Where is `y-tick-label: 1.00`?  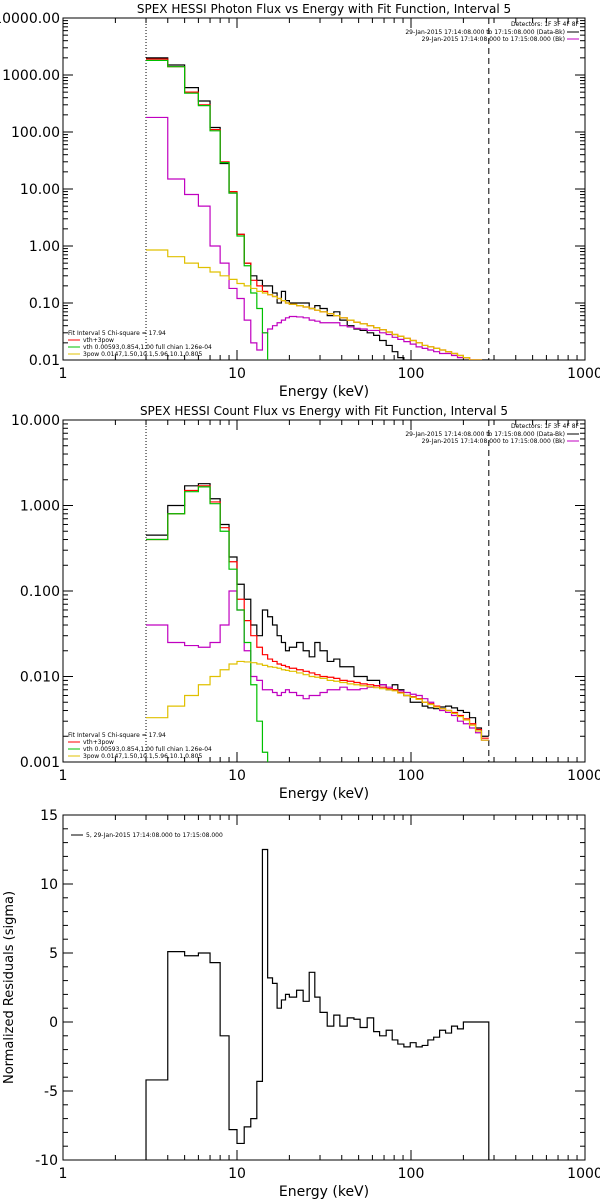
y-tick-label: 1.00 is located at coordinates (44, 247).